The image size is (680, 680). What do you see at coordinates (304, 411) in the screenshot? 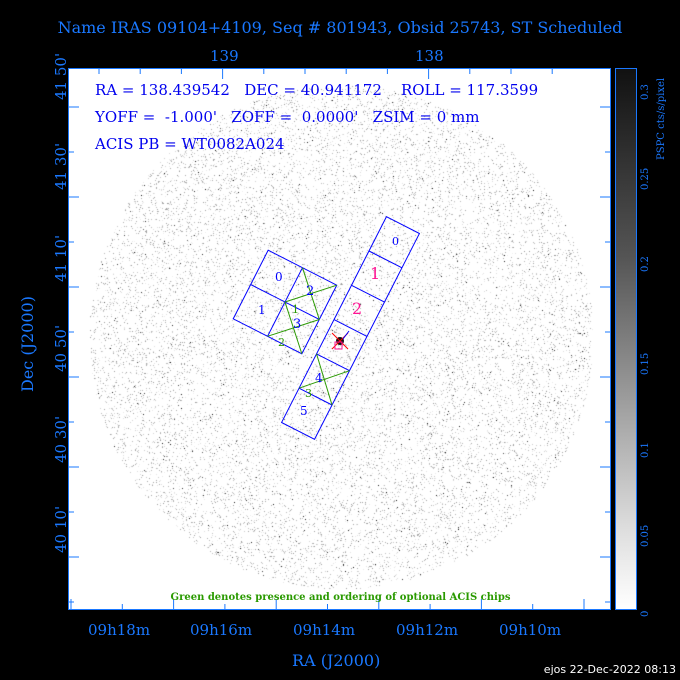
I see `chip-label-s5: 5` at bounding box center [304, 411].